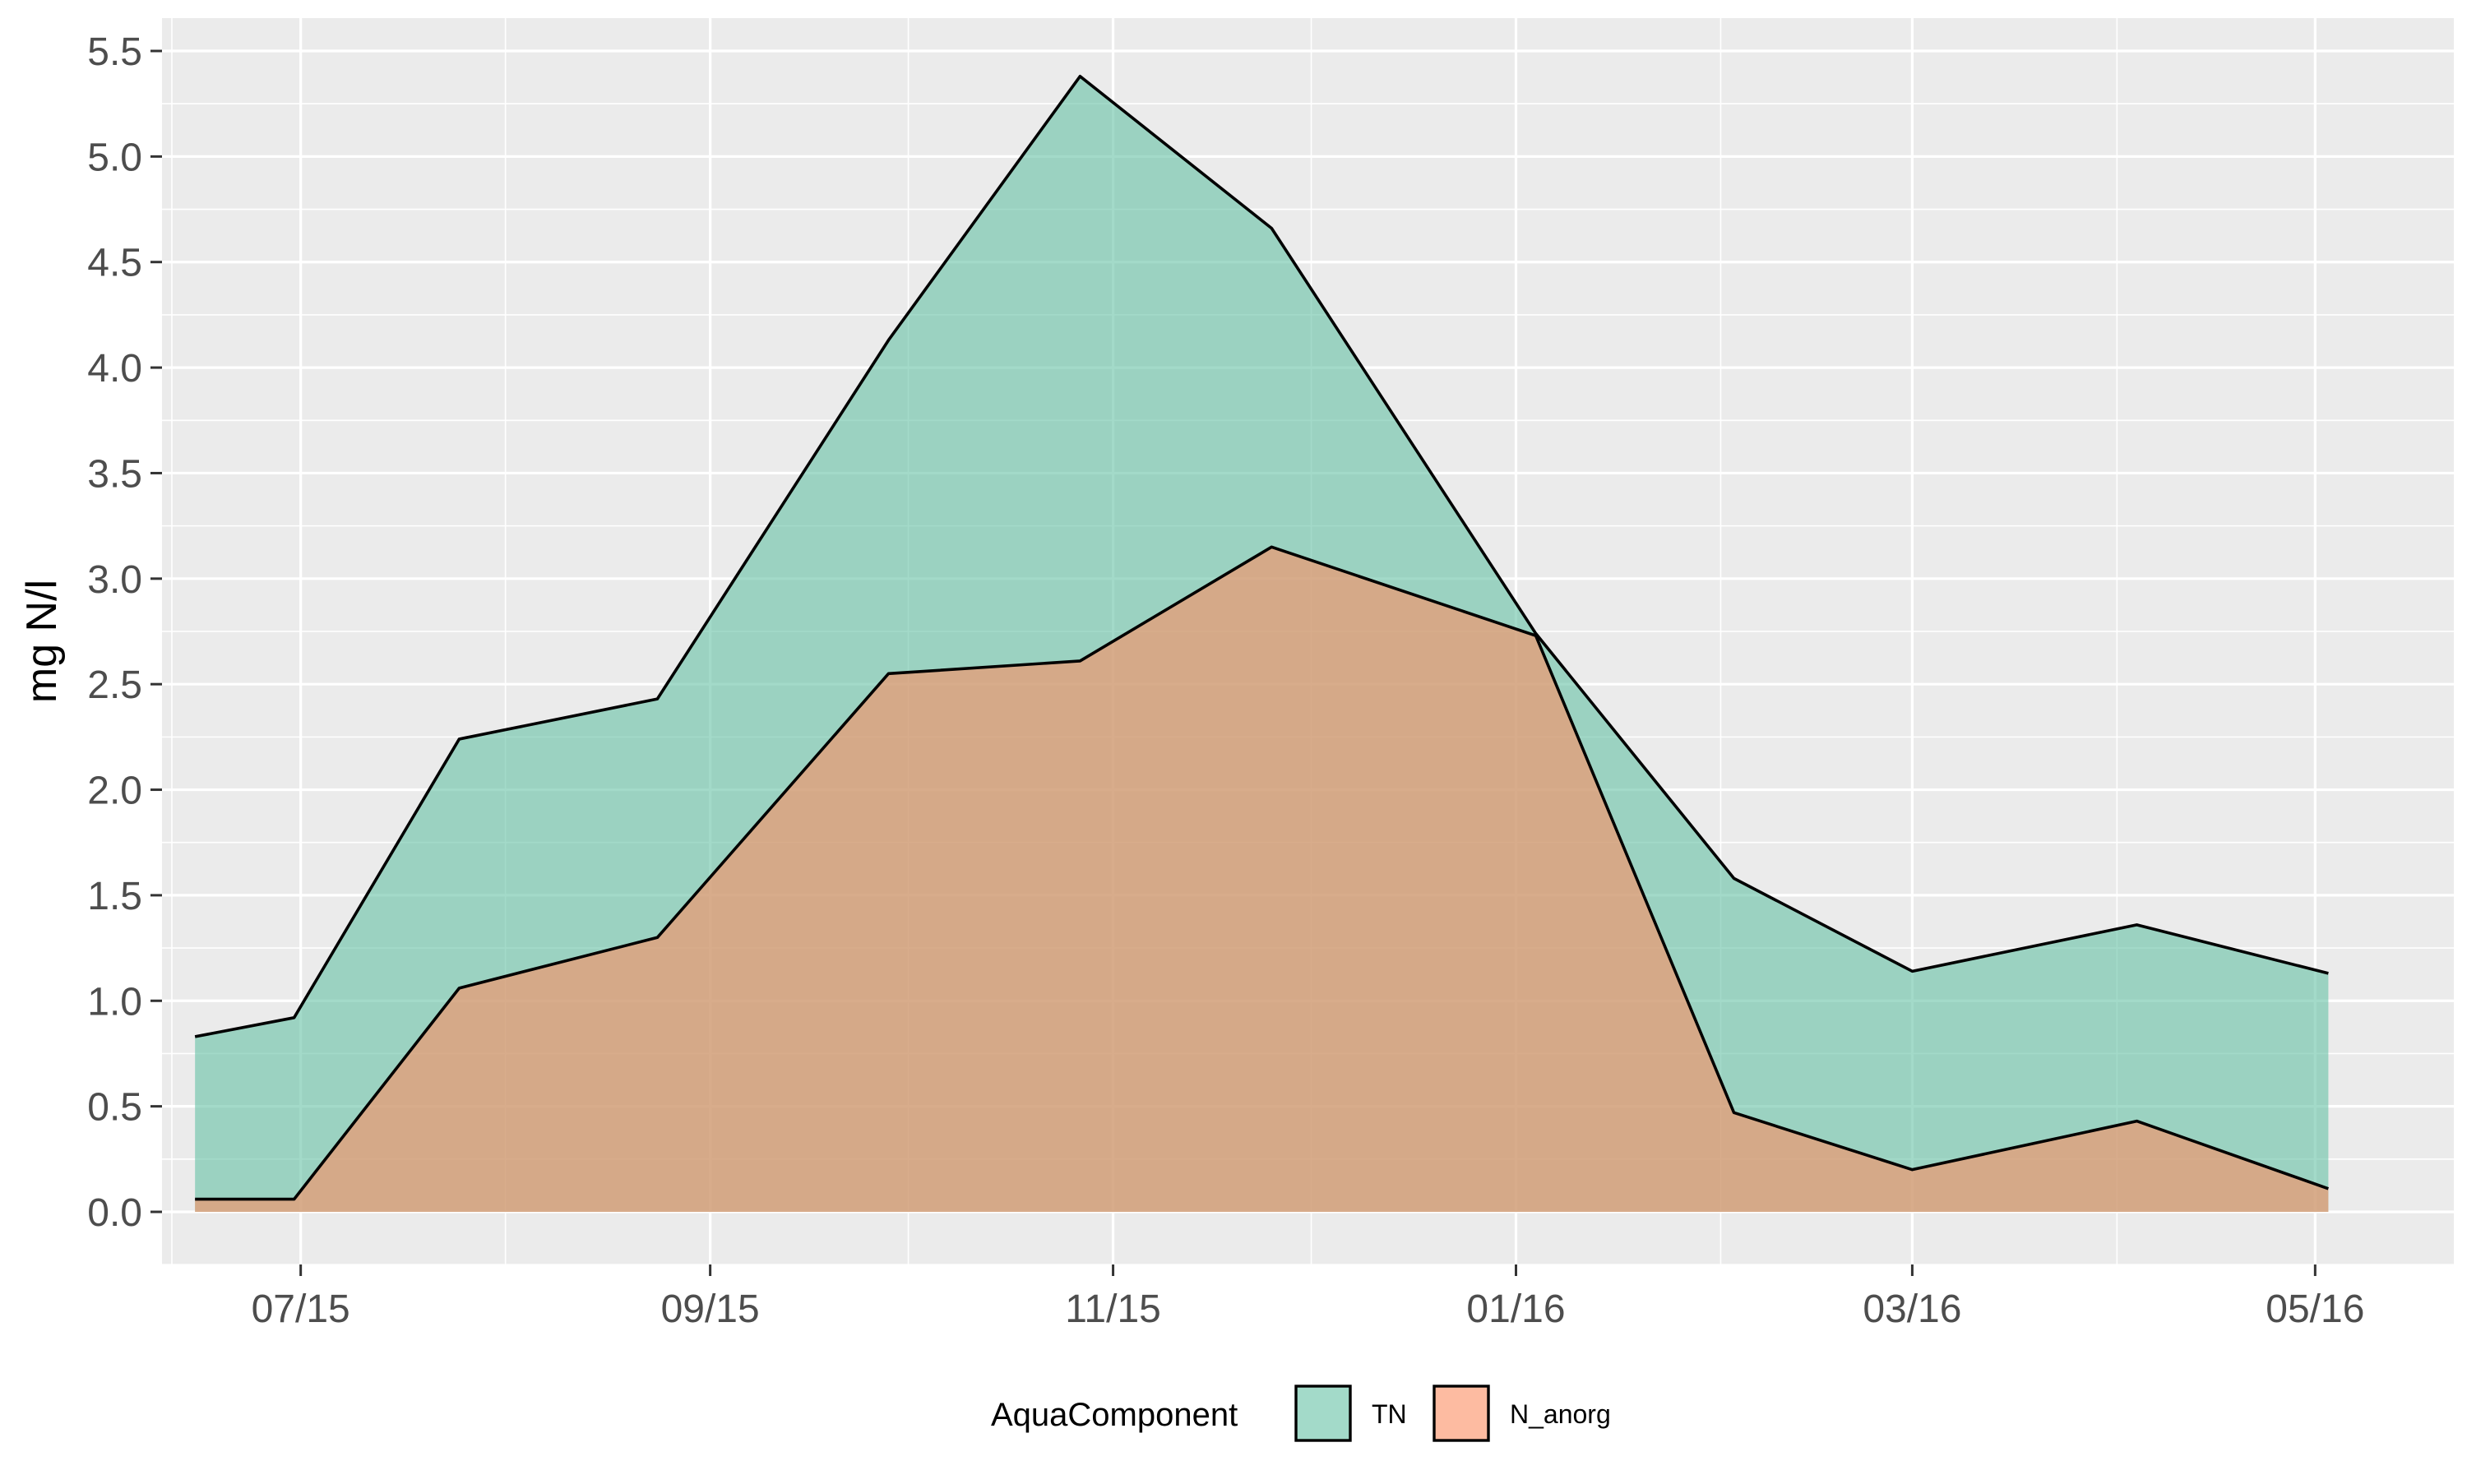 Image resolution: width=2467 pixels, height=1484 pixels. Describe the element at coordinates (1461, 1414) in the screenshot. I see `legend-key-n-anorg` at that location.